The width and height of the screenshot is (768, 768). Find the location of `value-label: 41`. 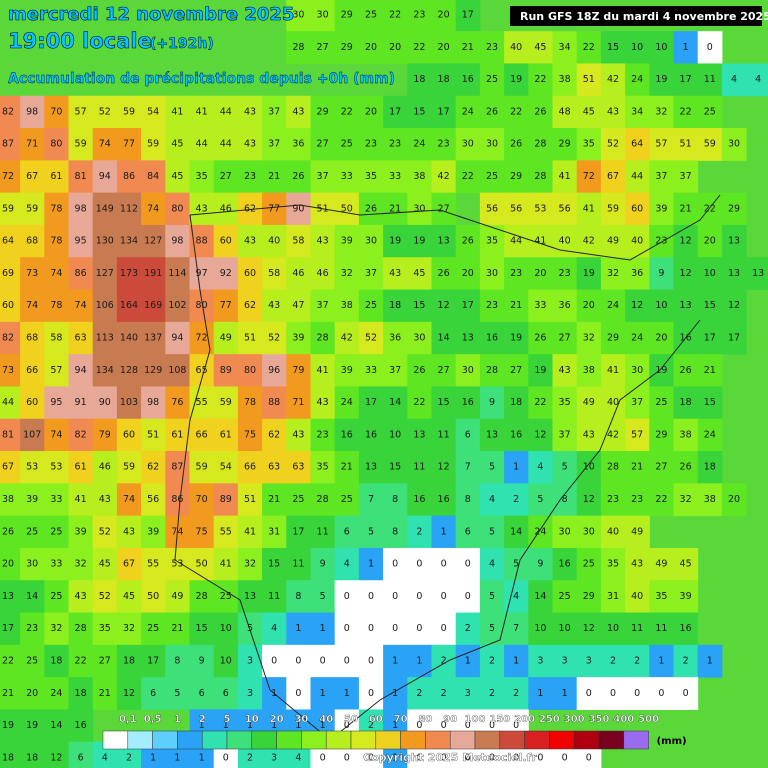

value-label: 41 is located at coordinates (613, 370).